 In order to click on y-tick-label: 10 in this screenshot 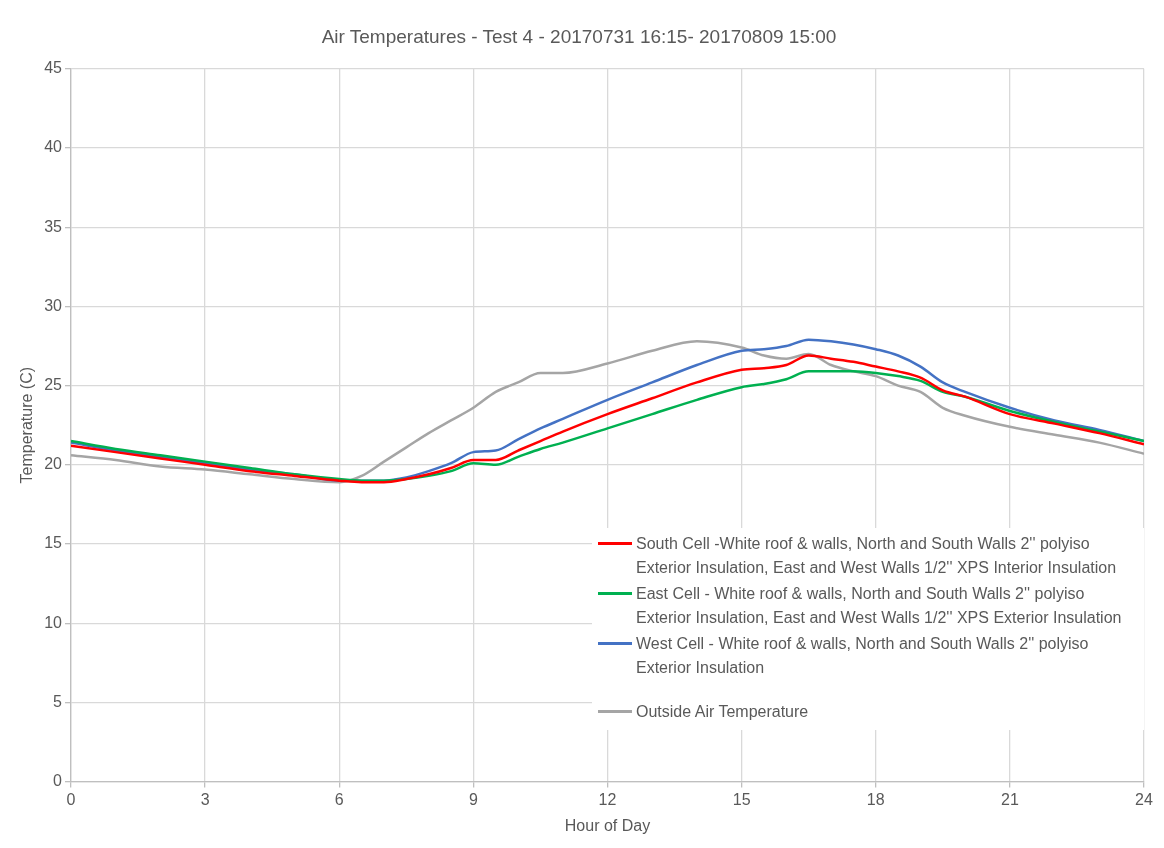, I will do `click(53, 622)`.